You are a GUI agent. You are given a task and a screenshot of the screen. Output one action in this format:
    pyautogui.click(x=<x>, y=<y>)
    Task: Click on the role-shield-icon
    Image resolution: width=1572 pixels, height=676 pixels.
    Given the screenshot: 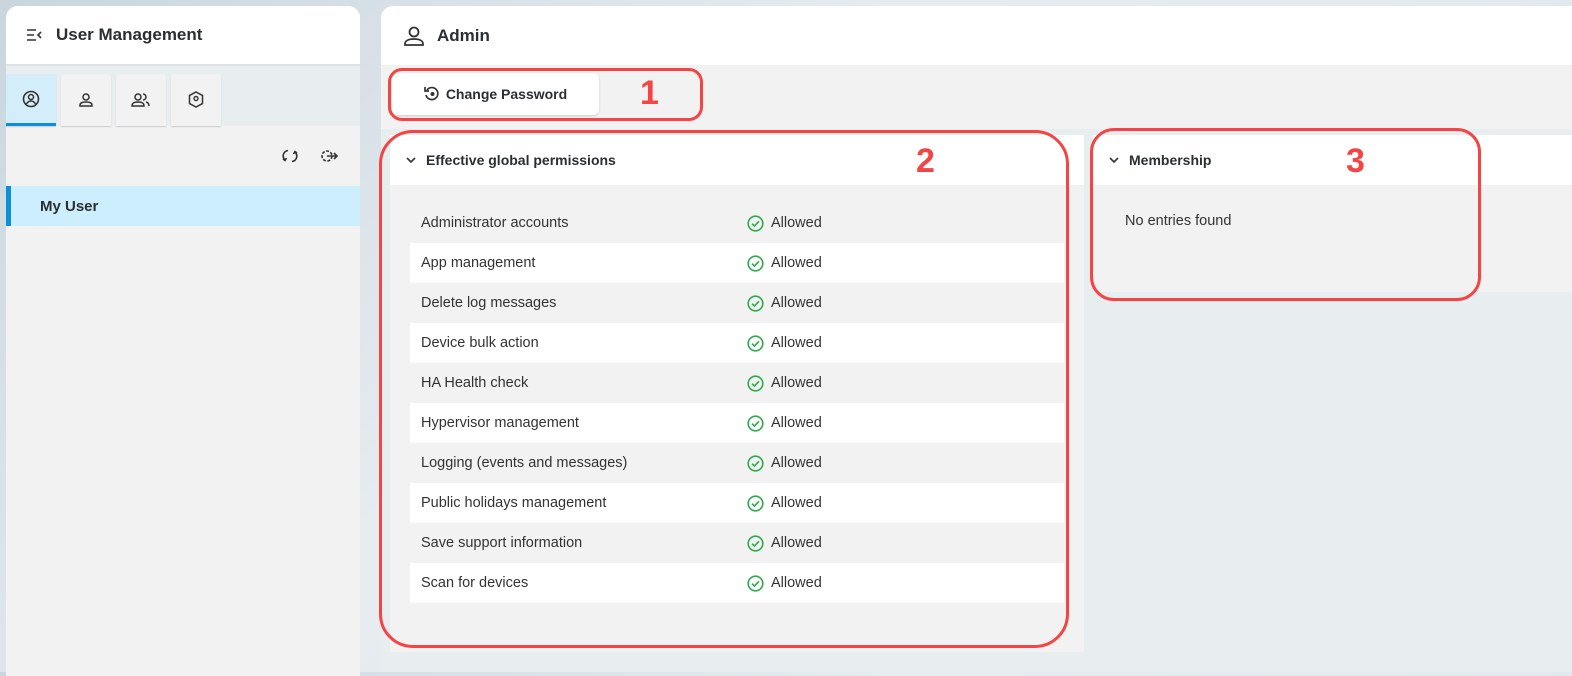 What is the action you would take?
    pyautogui.click(x=196, y=99)
    